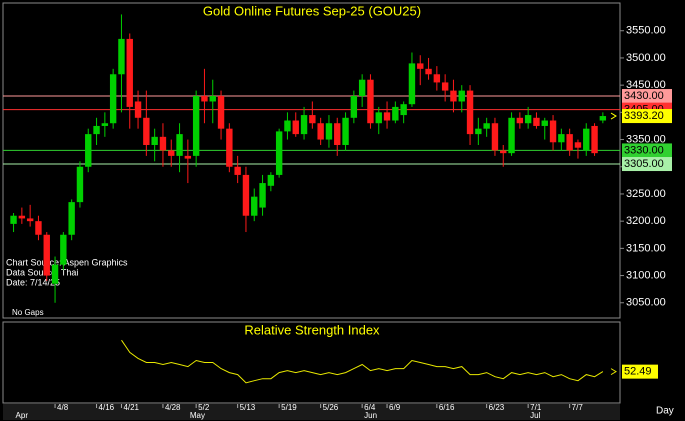 The height and width of the screenshot is (421, 685). Describe the element at coordinates (646, 58) in the screenshot. I see `y-tick-label: 3500.00` at that location.